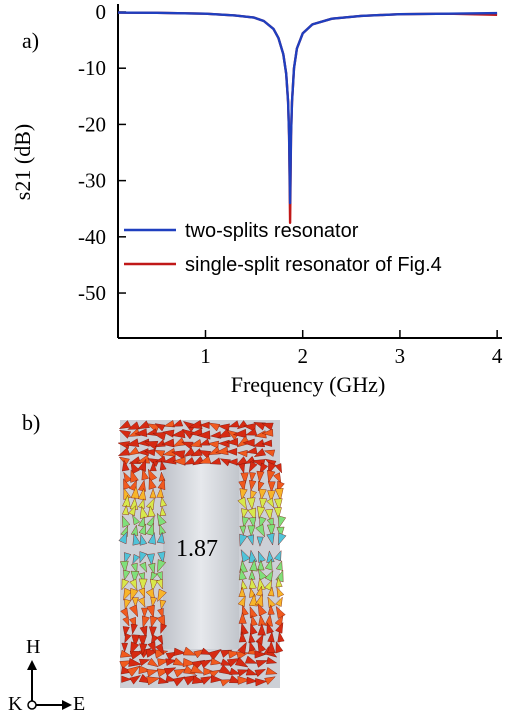 The width and height of the screenshot is (520, 716). I want to click on y-tick-label: -40, so click(92, 237).